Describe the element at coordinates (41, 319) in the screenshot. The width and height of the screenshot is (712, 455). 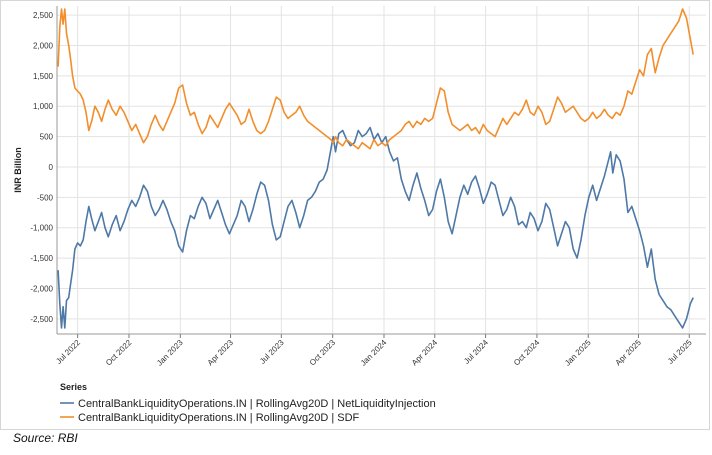
I see `y-tick-label: -2,500` at that location.